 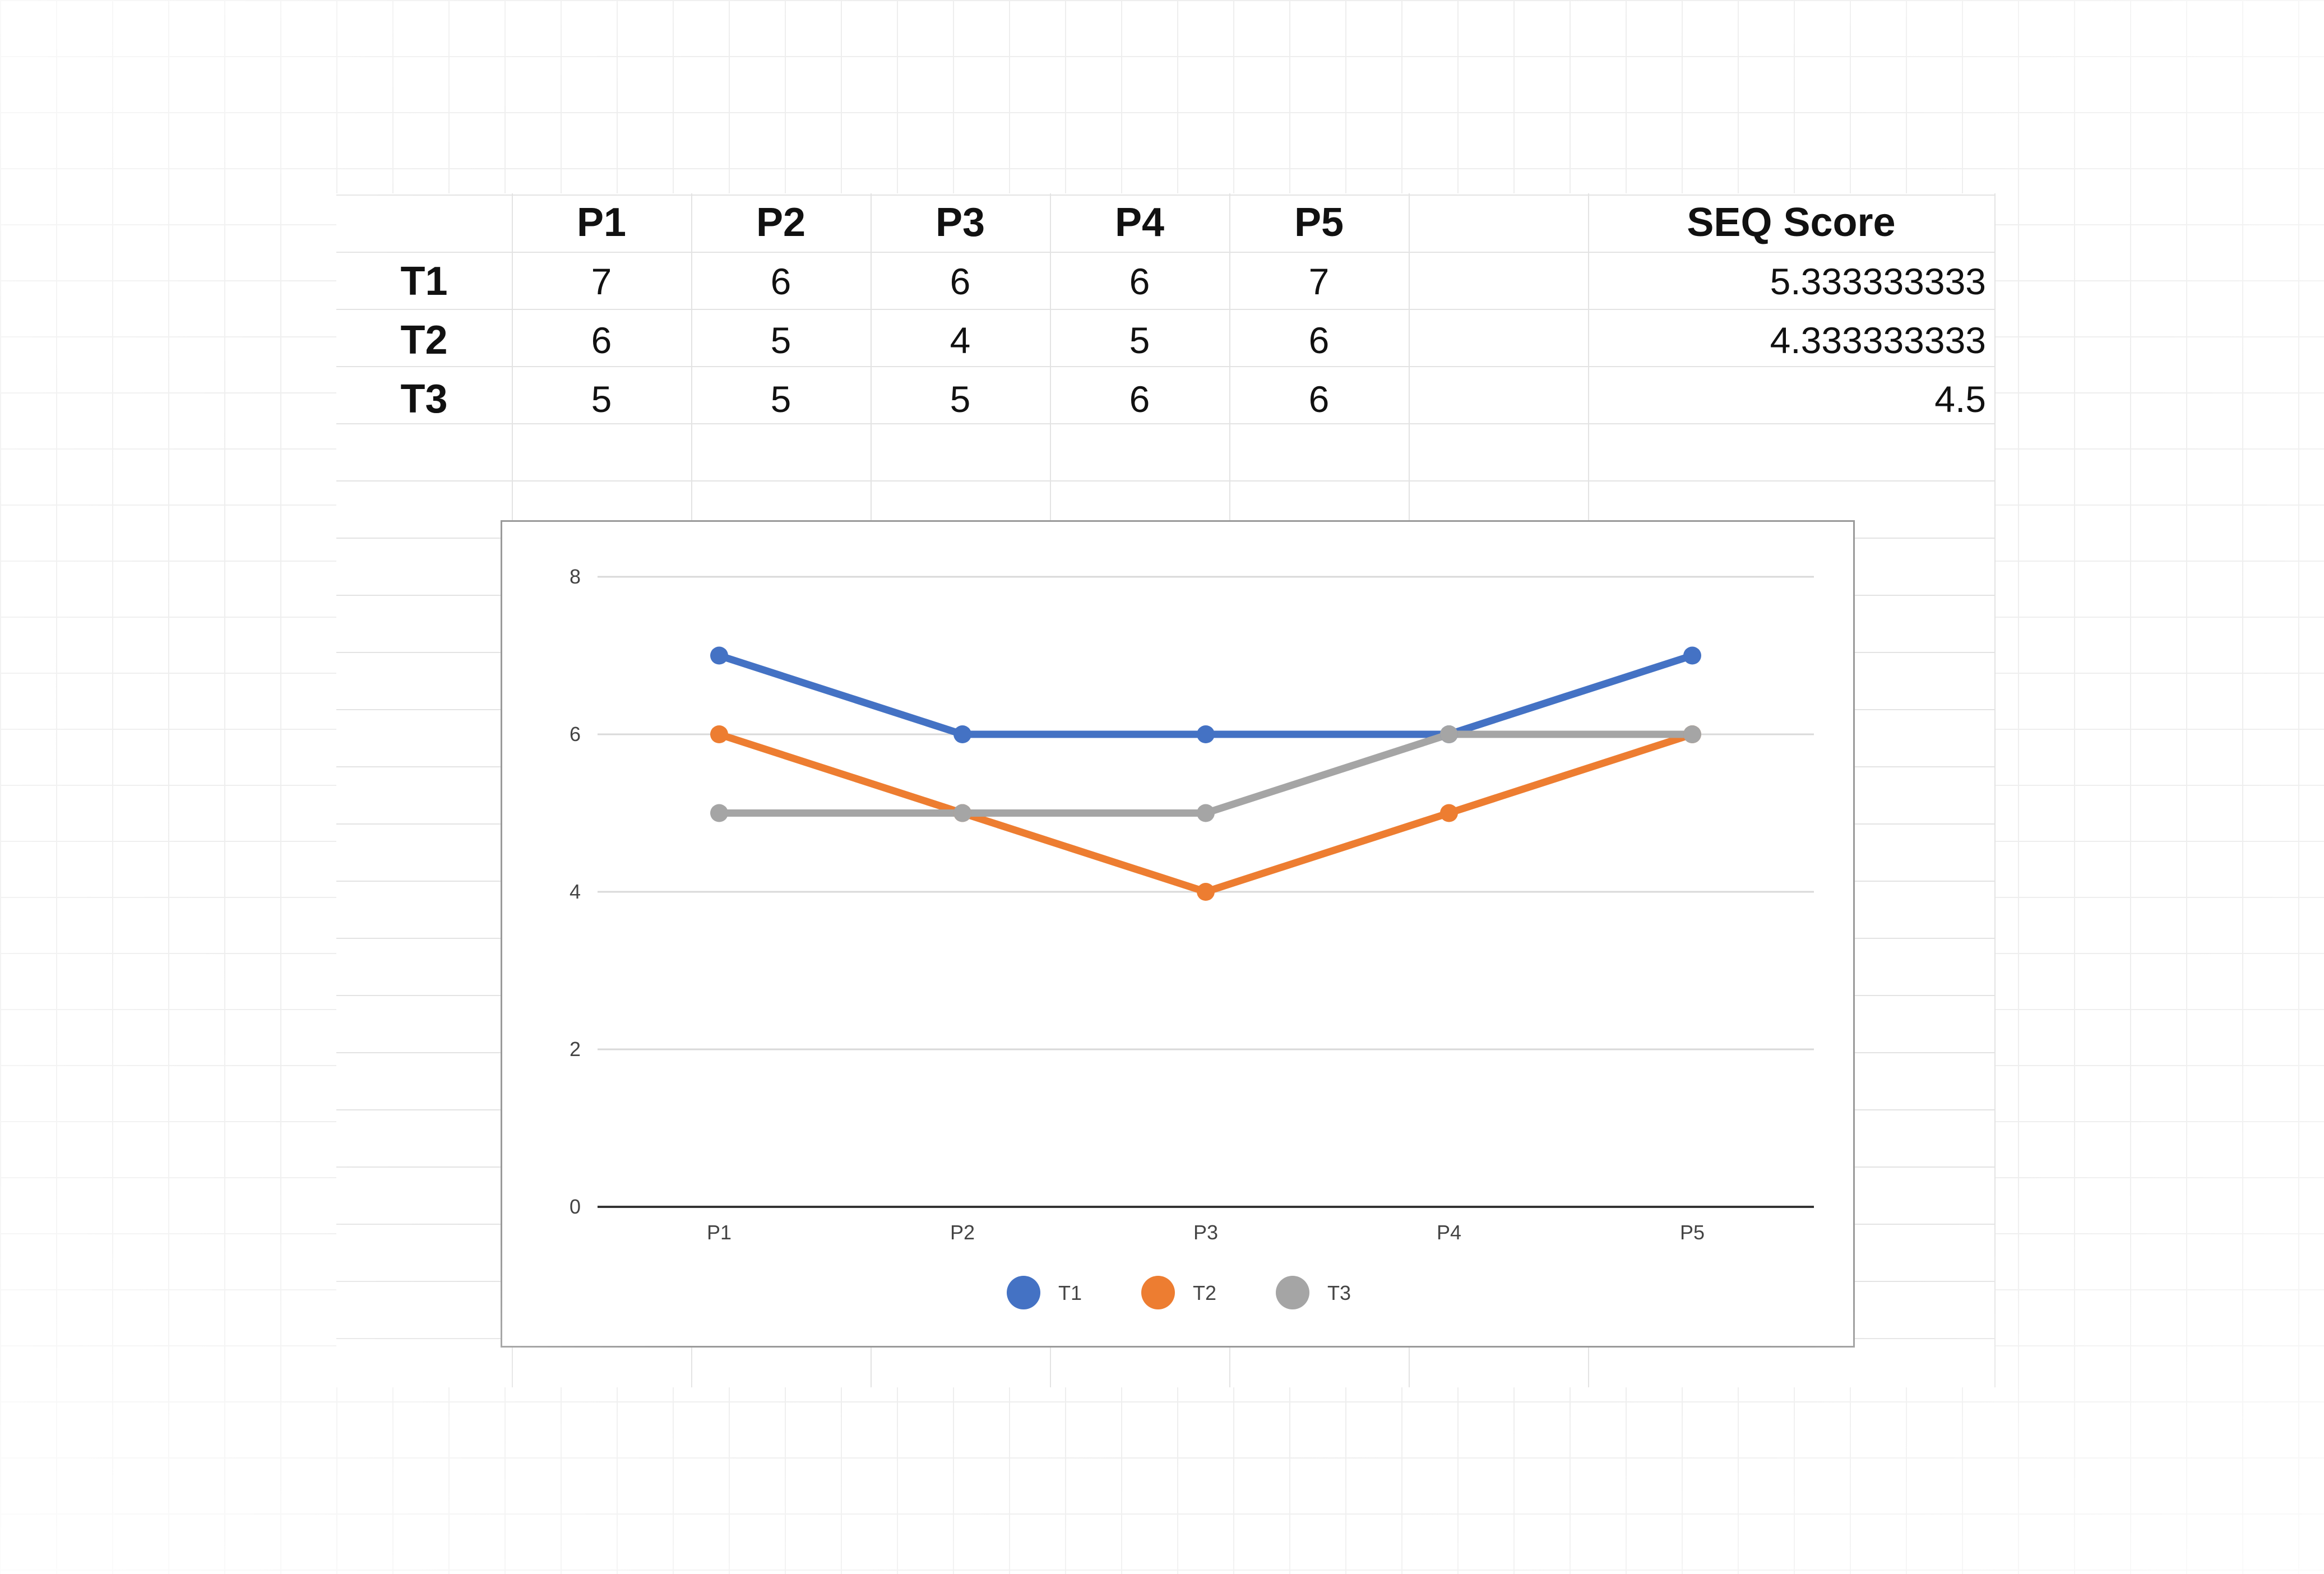 What do you see at coordinates (424, 340) in the screenshot?
I see `row-header-t2: T2` at bounding box center [424, 340].